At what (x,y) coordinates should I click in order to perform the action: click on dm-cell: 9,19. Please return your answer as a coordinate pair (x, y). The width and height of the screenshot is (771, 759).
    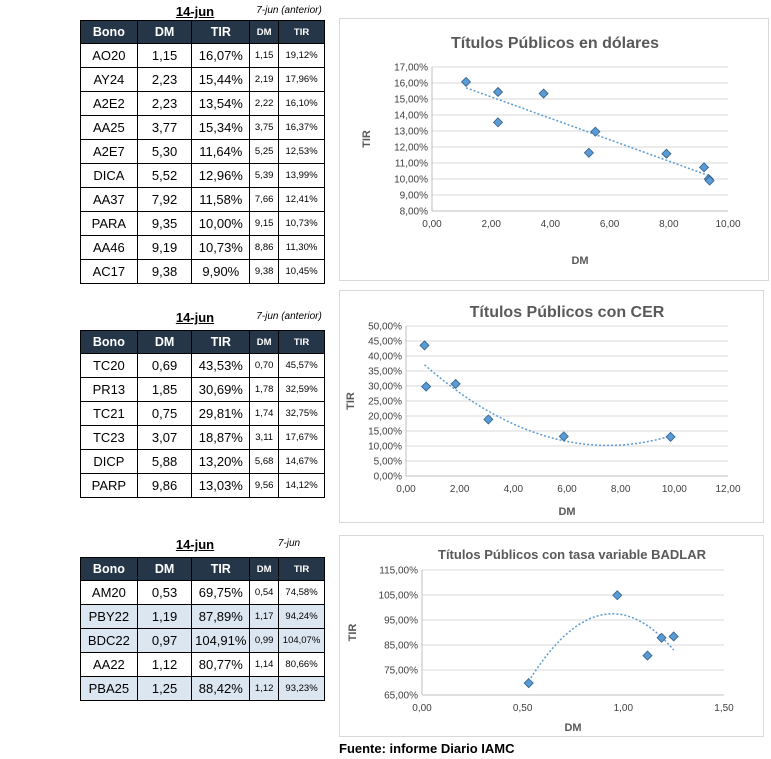
    Looking at the image, I should click on (164, 247).